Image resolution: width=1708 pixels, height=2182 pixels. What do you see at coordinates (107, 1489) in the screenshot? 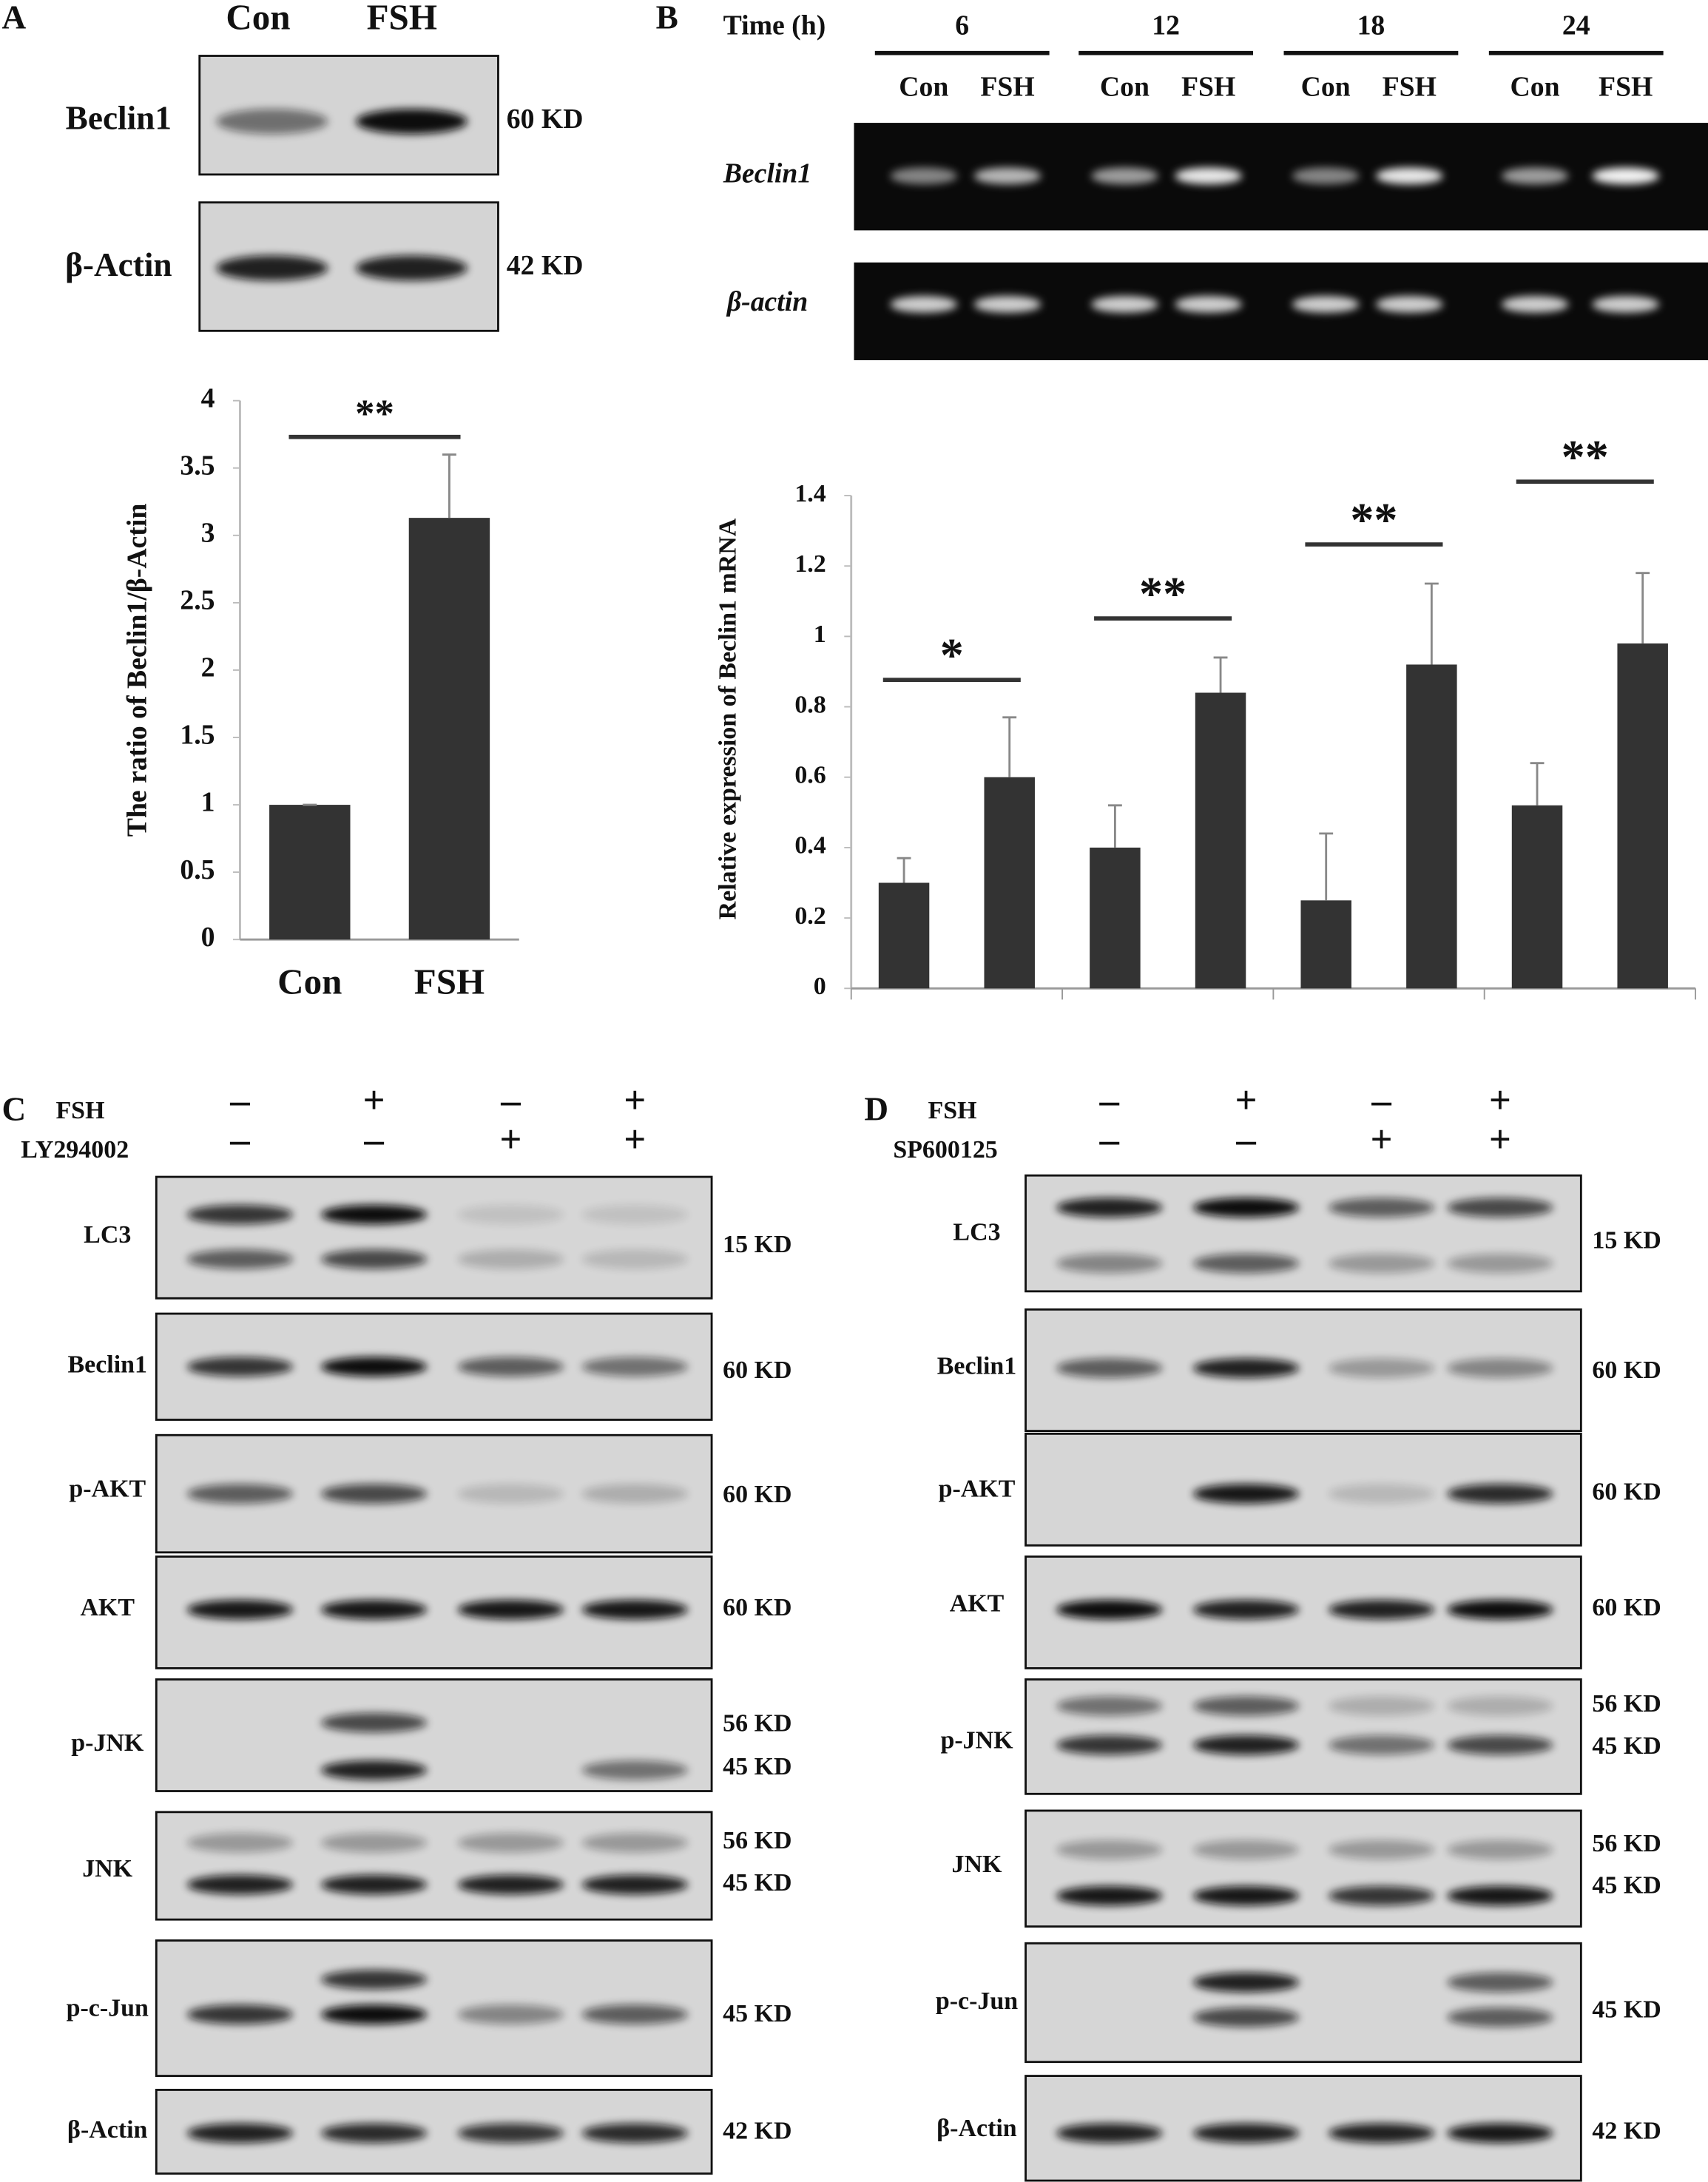
I see `blot-label: p-AKT` at bounding box center [107, 1489].